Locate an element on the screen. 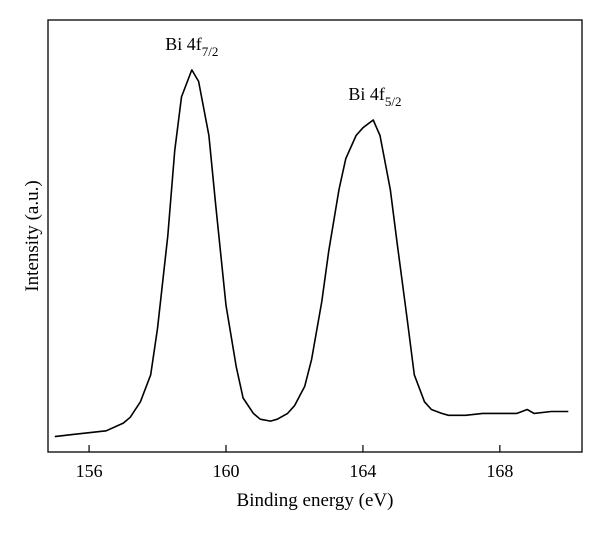  peak-annotation-subscript: 7/2 is located at coordinates (210, 51).